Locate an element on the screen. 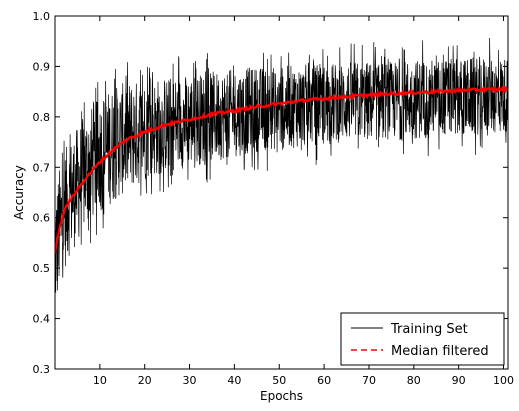 The image size is (519, 411). legend-box is located at coordinates (422, 339).